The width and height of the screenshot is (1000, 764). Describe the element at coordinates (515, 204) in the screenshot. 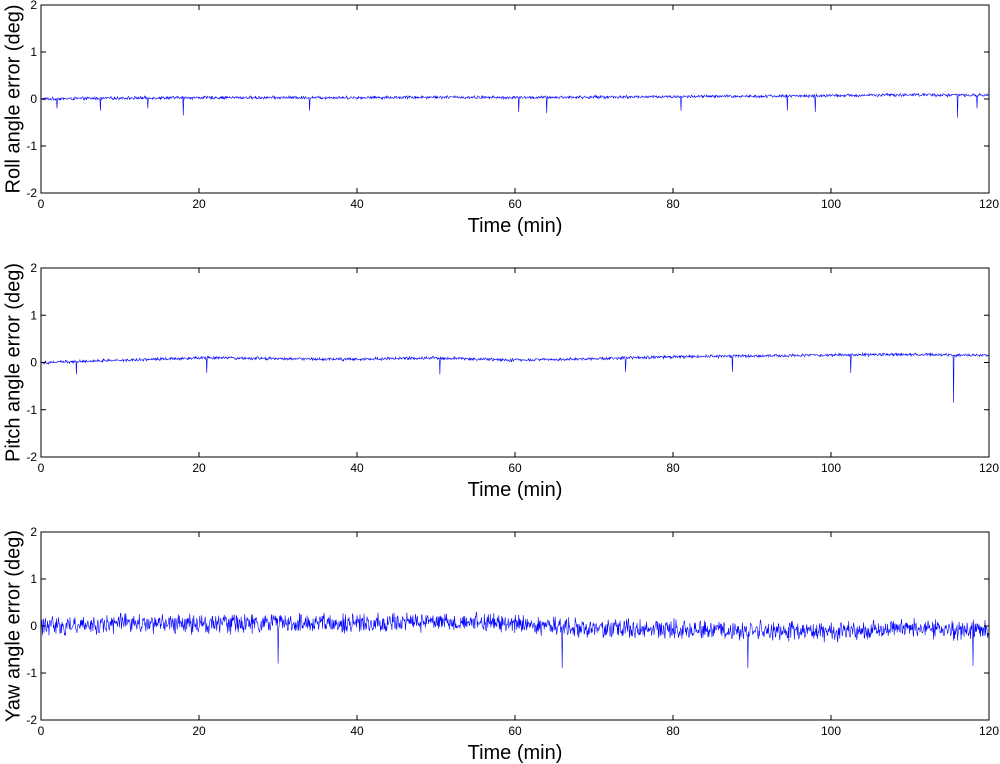

I see `roll-x-tick-label: 60` at that location.